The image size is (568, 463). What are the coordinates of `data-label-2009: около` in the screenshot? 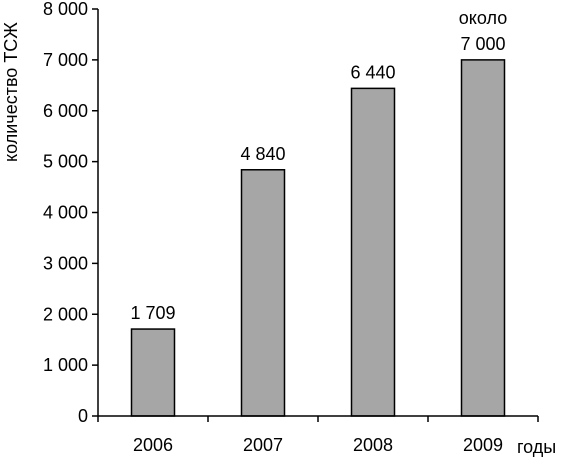 It's located at (483, 18).